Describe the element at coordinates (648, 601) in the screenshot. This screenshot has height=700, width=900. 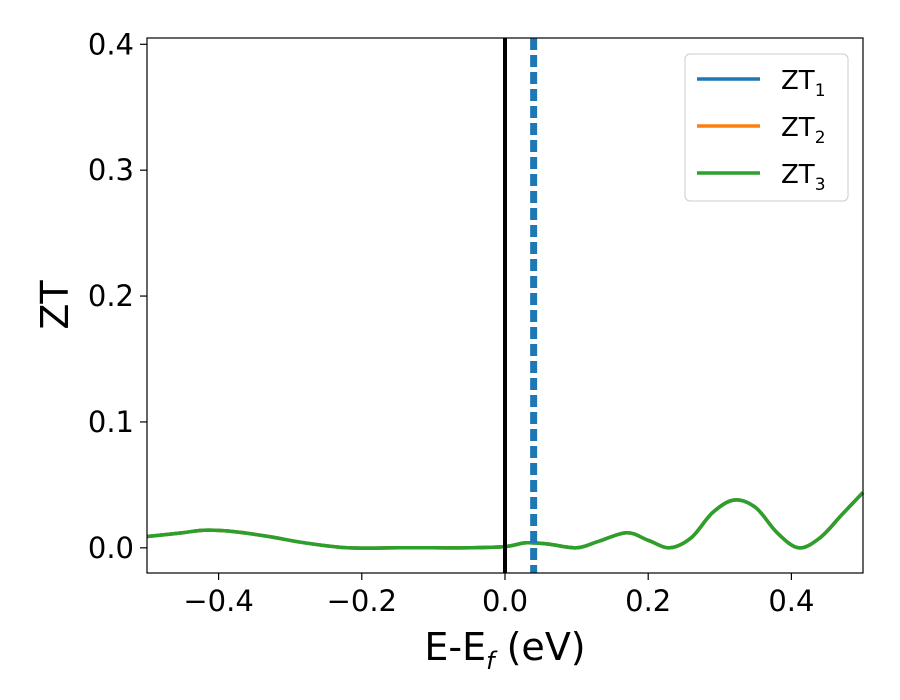
I see `x-tick-label: 0.2` at that location.